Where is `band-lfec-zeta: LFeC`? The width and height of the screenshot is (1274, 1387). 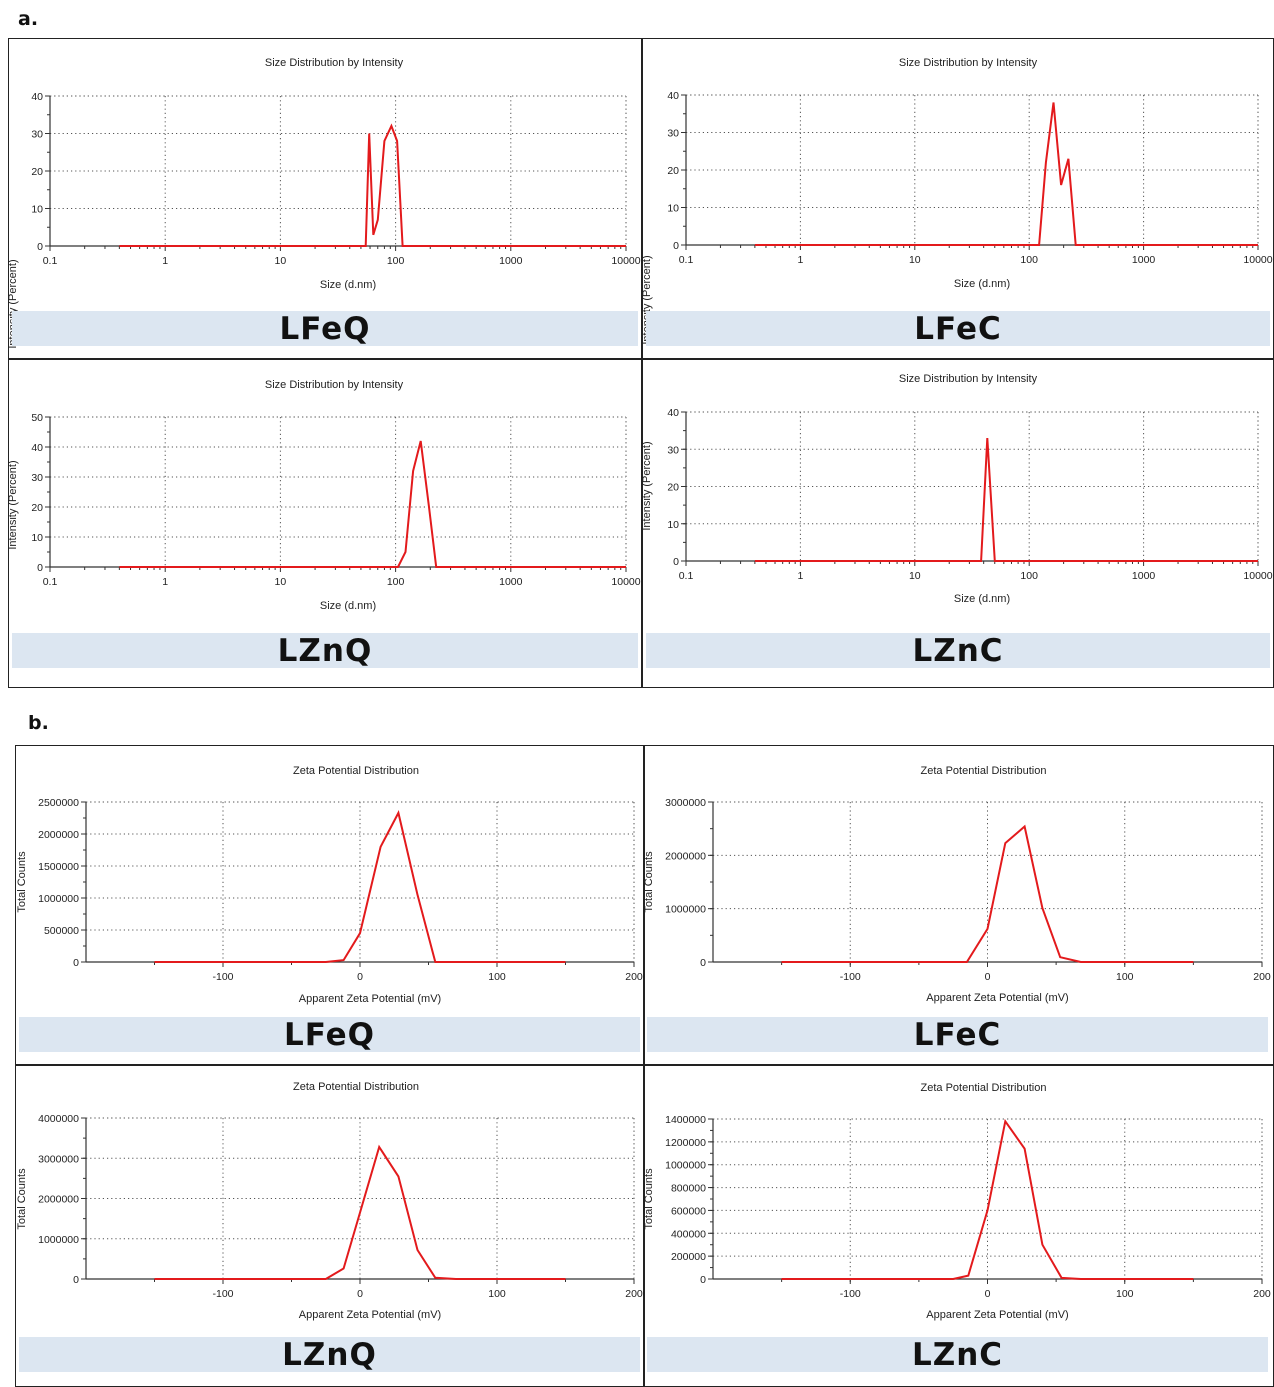
band-lfec-zeta: LFeC is located at coordinates (957, 1035).